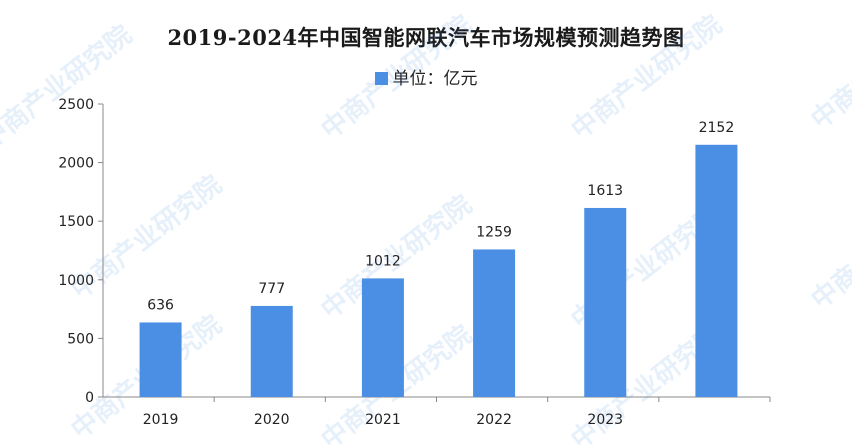 The width and height of the screenshot is (852, 445). What do you see at coordinates (426, 37) in the screenshot?
I see `chart-title: 2019-2024年中国智能网联汽车市场规模预测趋势图` at bounding box center [426, 37].